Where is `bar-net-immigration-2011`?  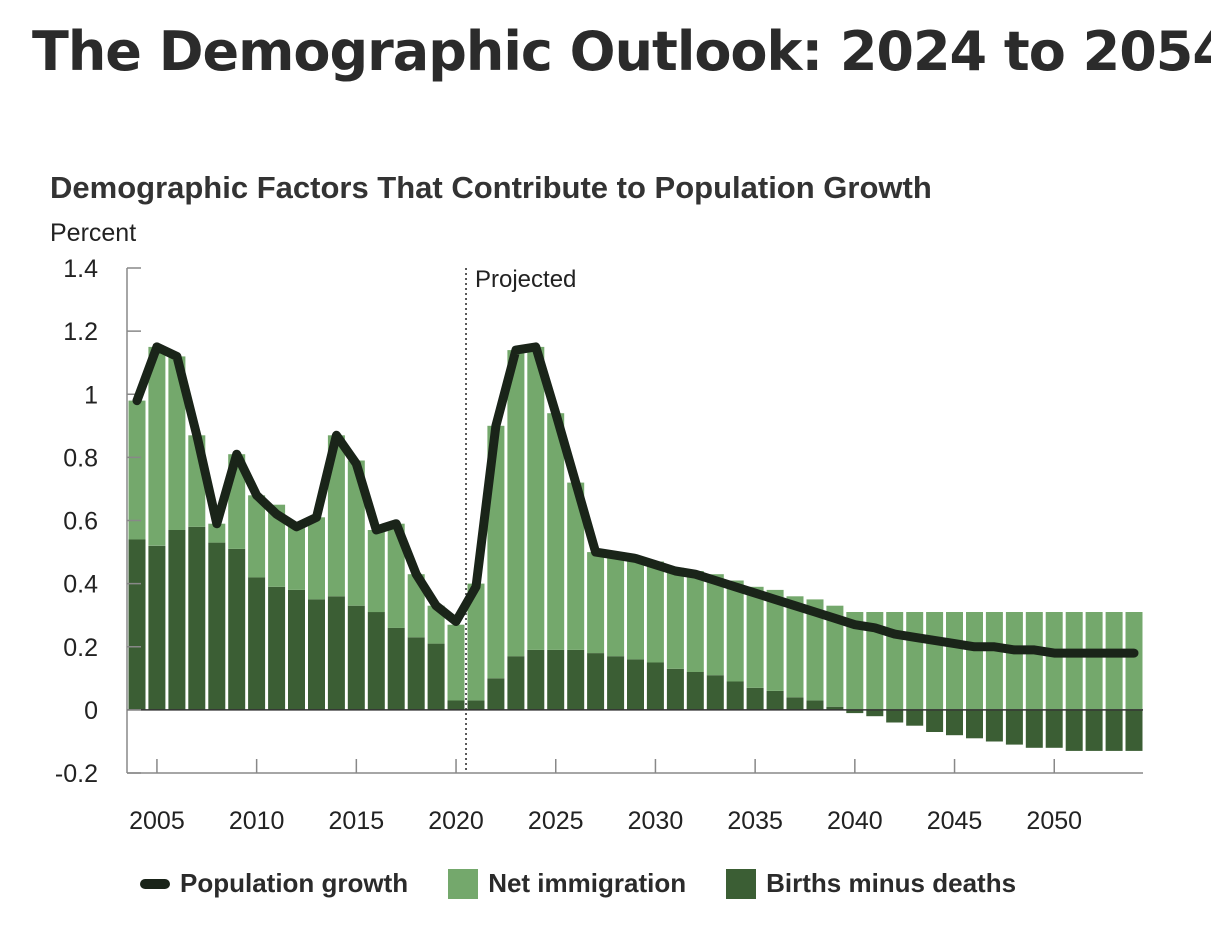 bar-net-immigration-2011 is located at coordinates (277, 545).